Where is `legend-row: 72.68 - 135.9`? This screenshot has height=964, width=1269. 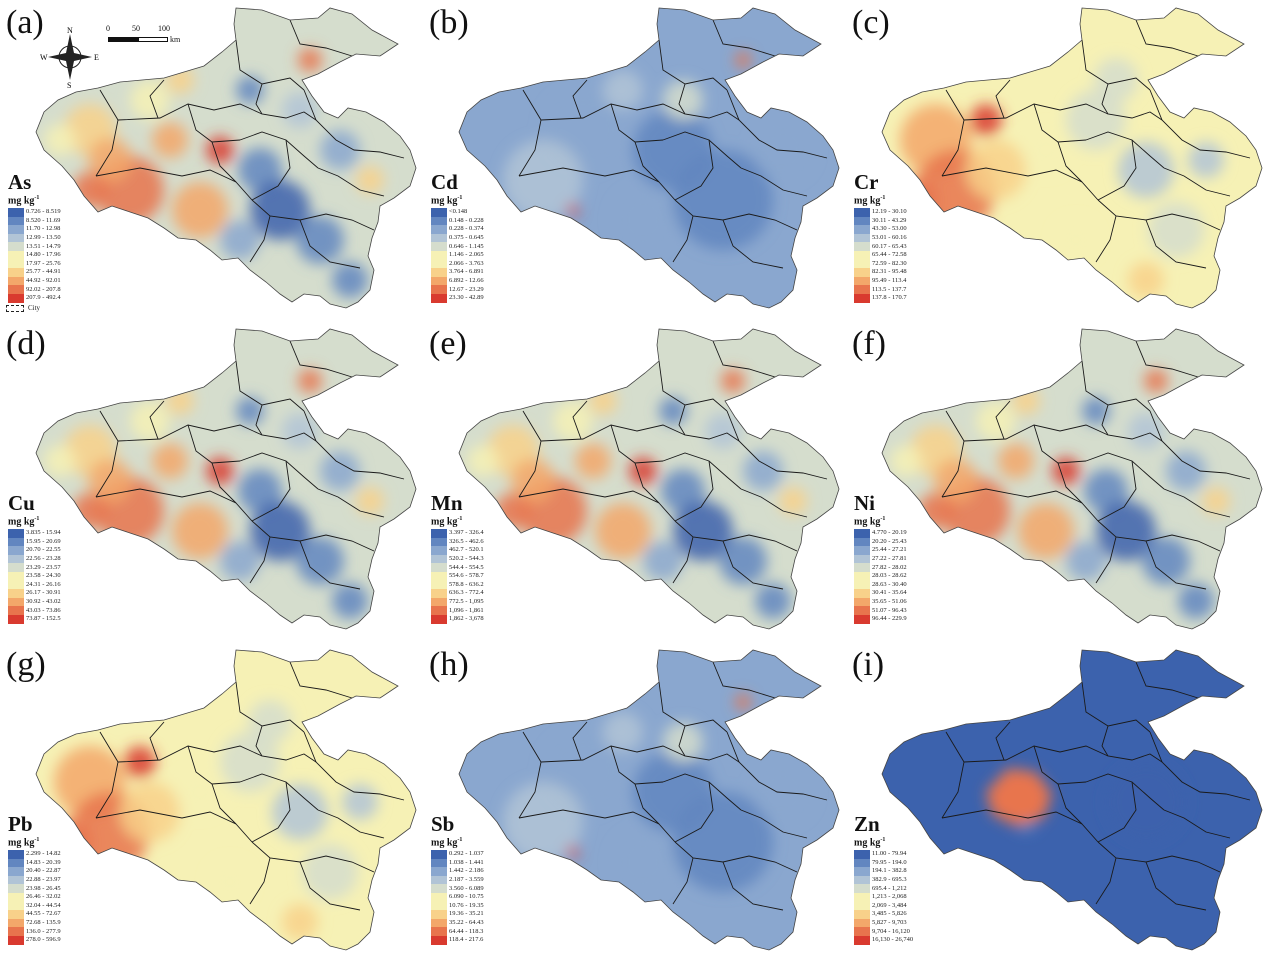 legend-row: 72.68 - 135.9 is located at coordinates (34, 923).